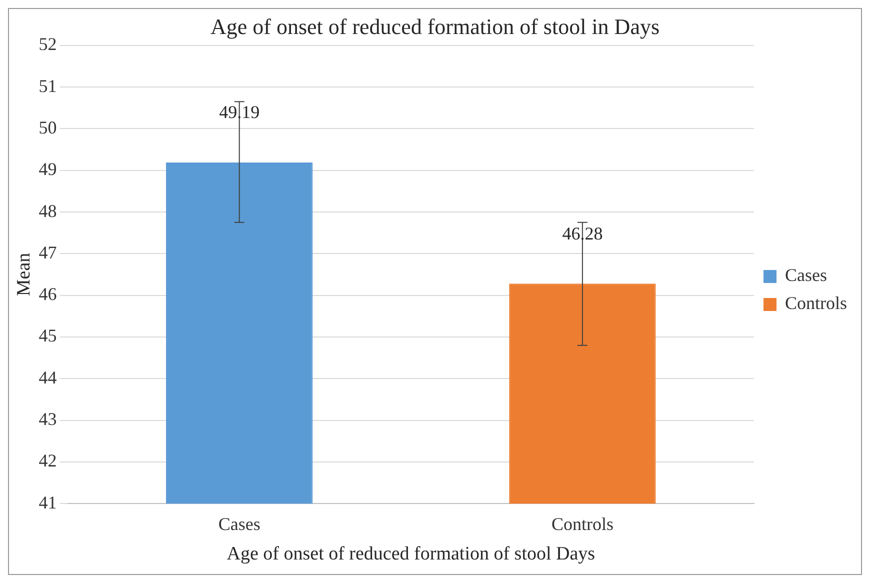 This screenshot has height=585, width=870. What do you see at coordinates (47, 294) in the screenshot?
I see `y-tick-label: 46` at bounding box center [47, 294].